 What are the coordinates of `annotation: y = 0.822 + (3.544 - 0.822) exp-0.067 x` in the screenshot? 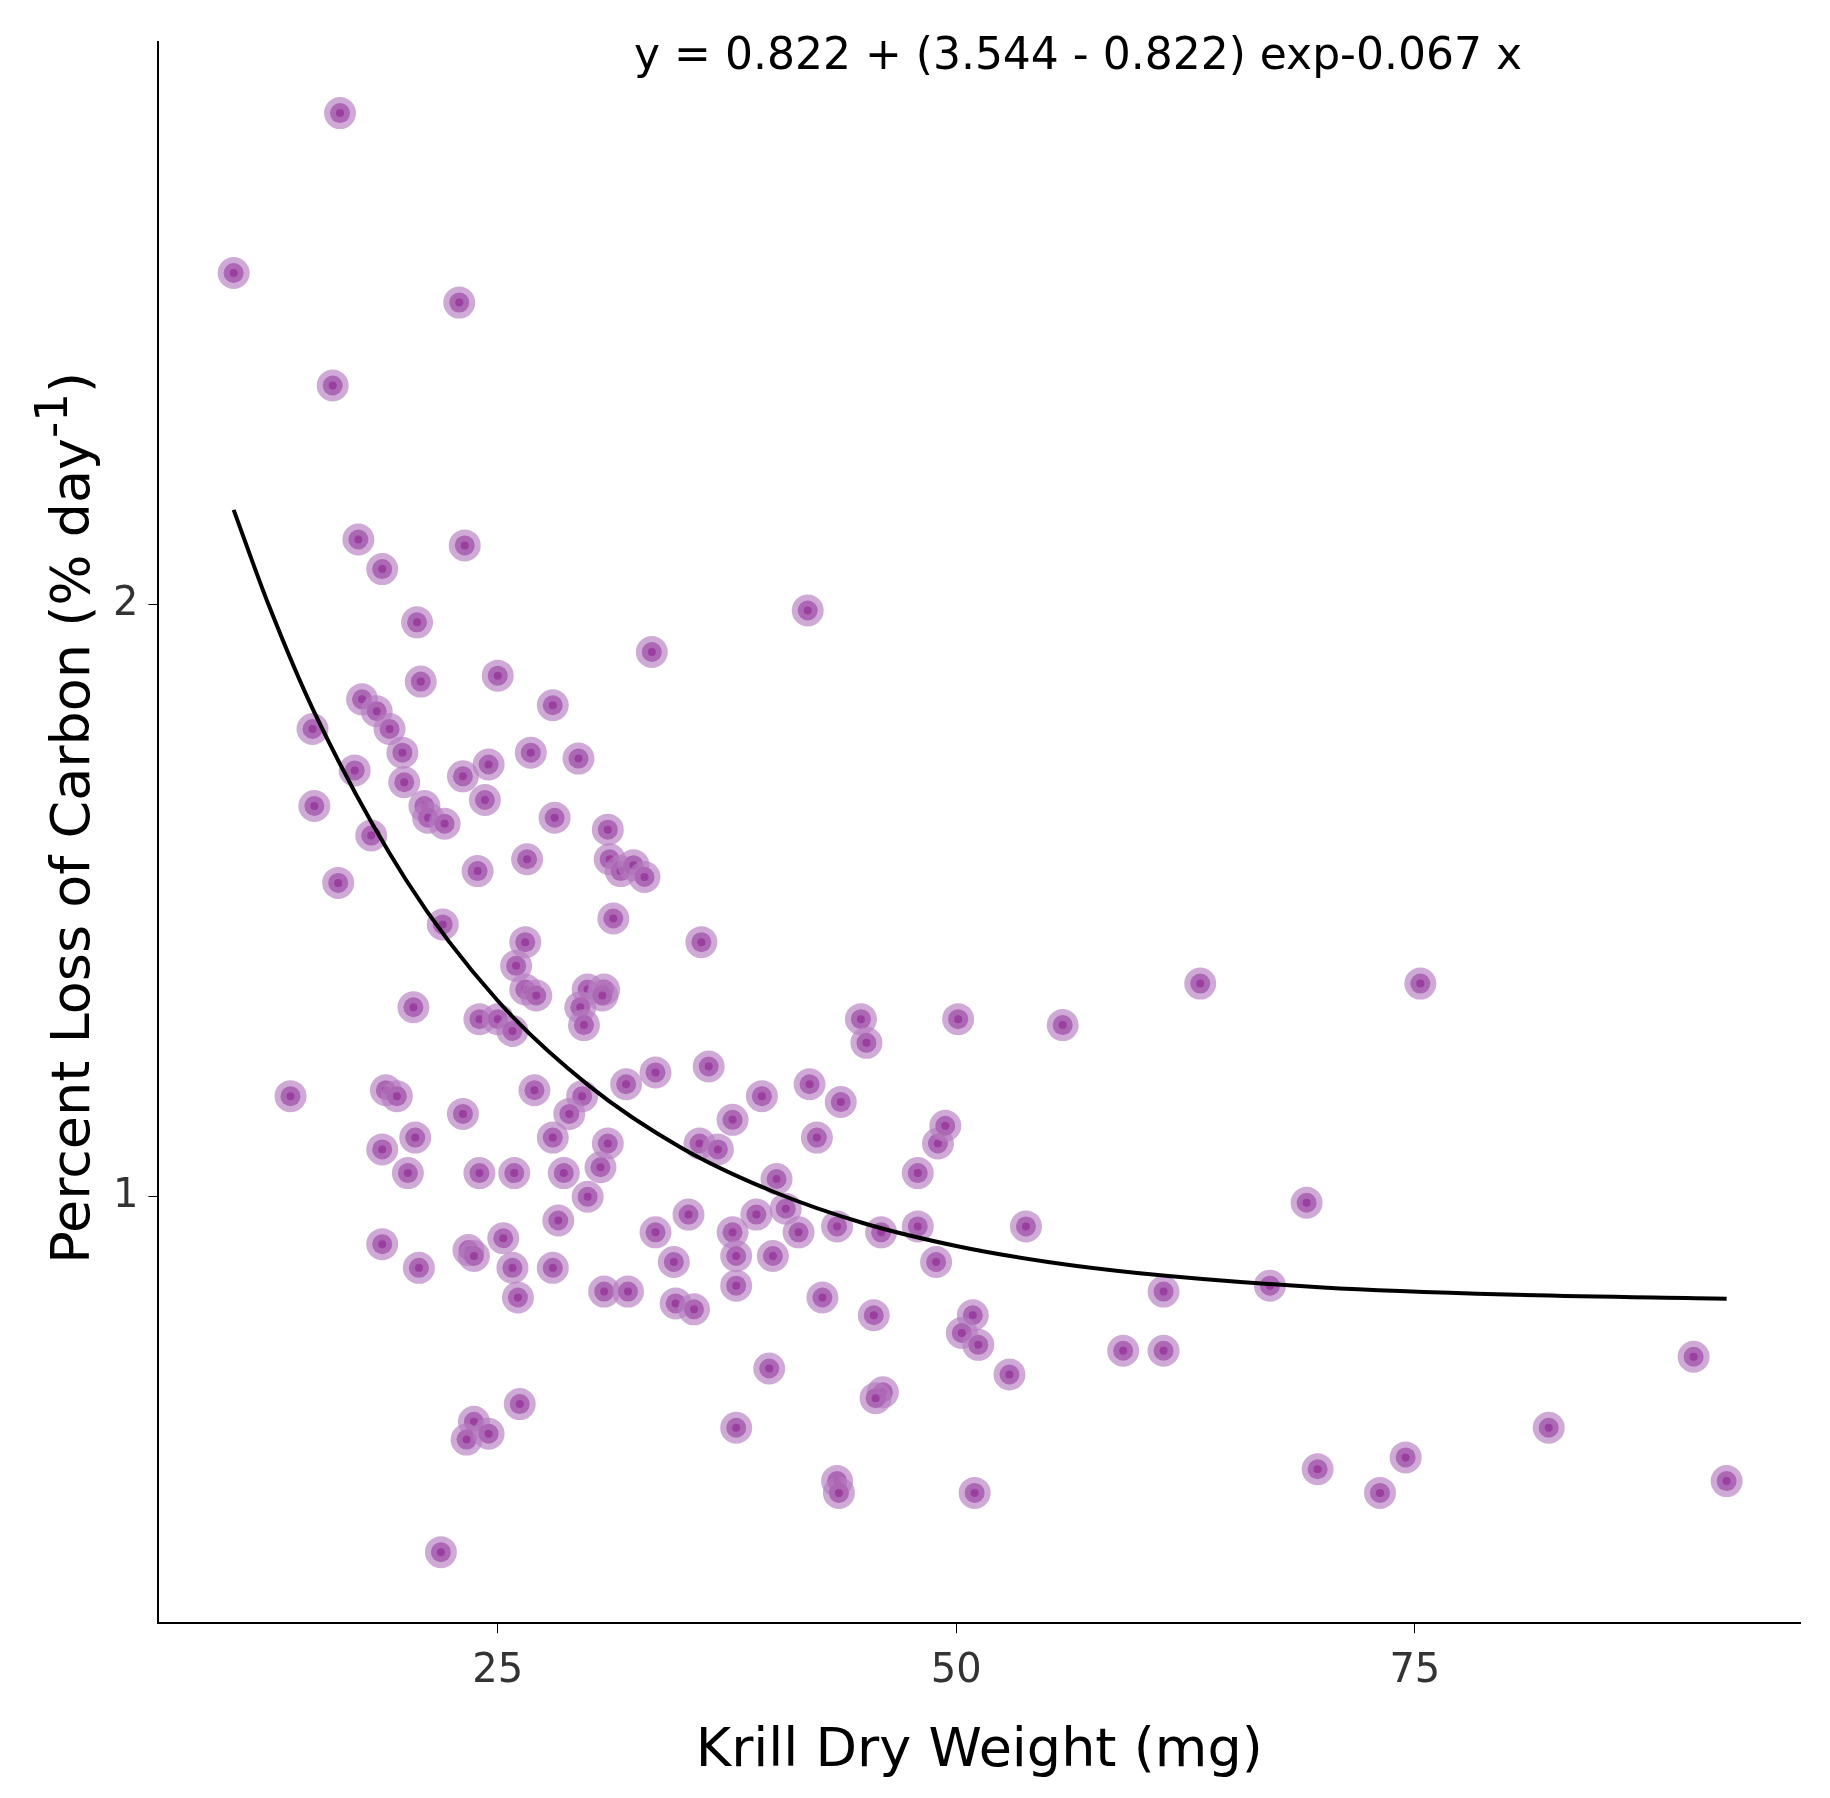 It's located at (1078, 53).